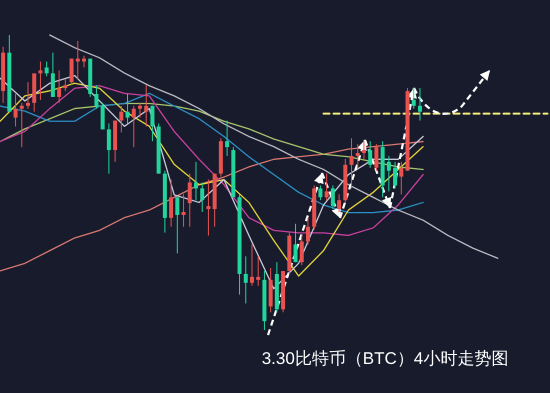 This screenshot has height=393, width=550. What do you see at coordinates (385, 358) in the screenshot?
I see `title: 3.30比特币（BTC）4小时走势图` at bounding box center [385, 358].